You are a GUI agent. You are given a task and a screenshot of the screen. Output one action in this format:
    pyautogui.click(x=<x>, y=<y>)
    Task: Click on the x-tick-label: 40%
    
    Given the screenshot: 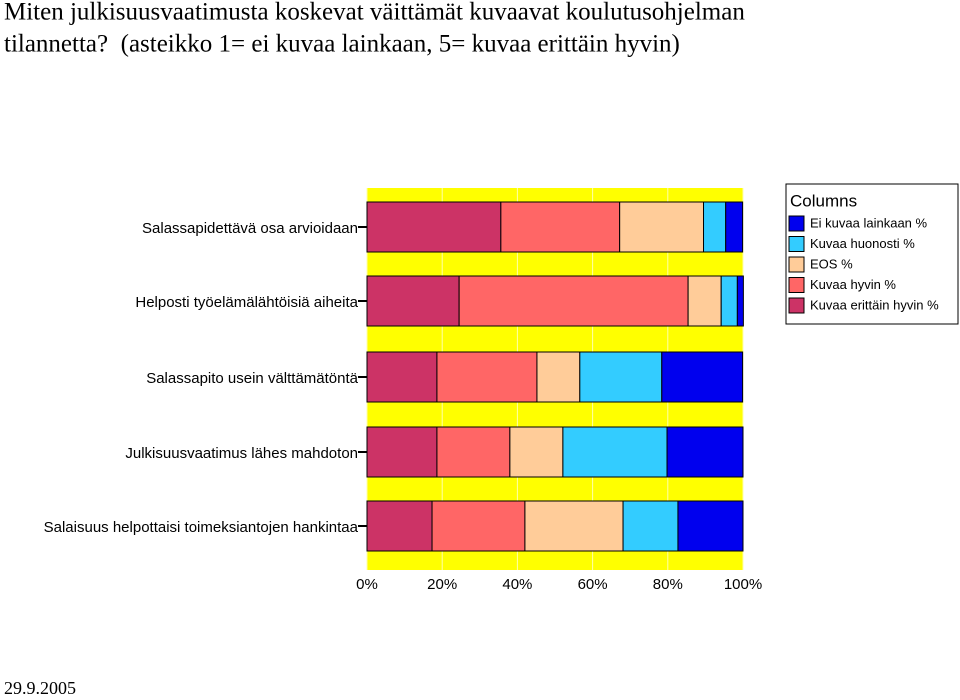 What is the action you would take?
    pyautogui.click(x=517, y=584)
    